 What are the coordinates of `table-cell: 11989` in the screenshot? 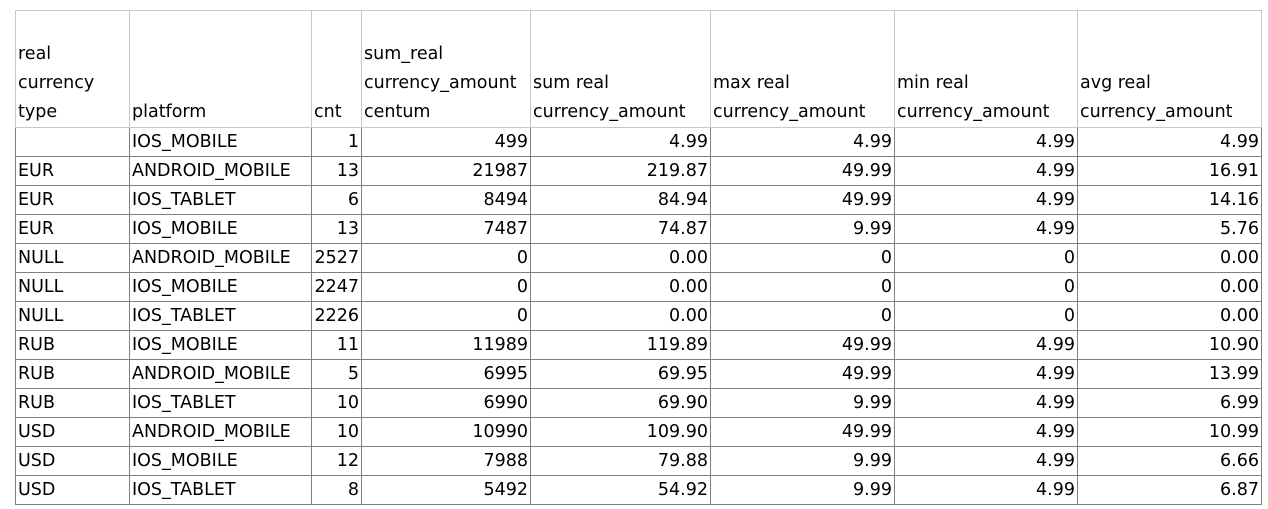 It's located at (446, 345).